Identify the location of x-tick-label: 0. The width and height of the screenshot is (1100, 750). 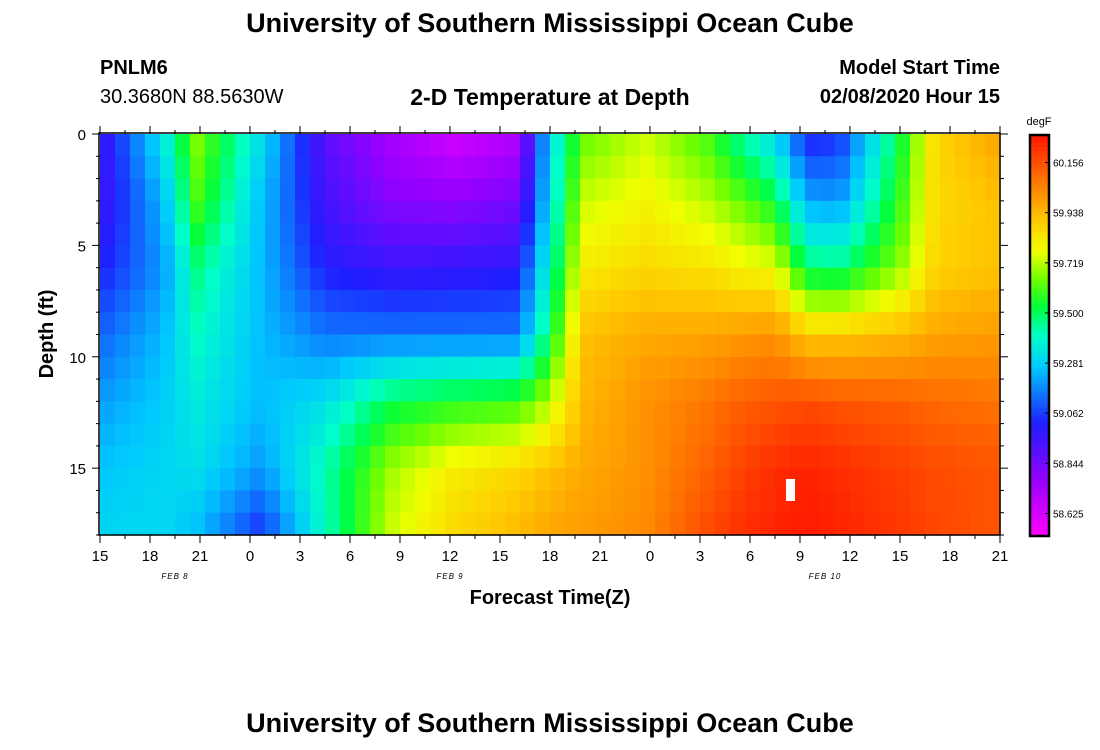
(250, 556).